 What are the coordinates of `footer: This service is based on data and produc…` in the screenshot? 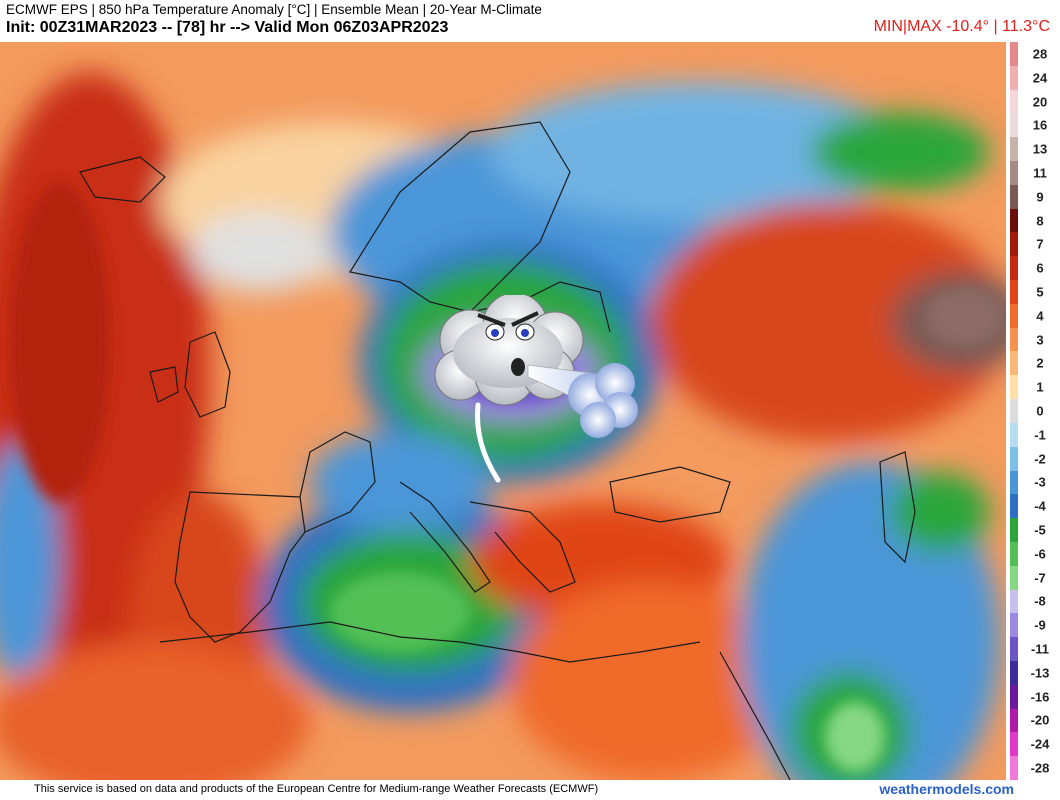 It's located at (530, 790).